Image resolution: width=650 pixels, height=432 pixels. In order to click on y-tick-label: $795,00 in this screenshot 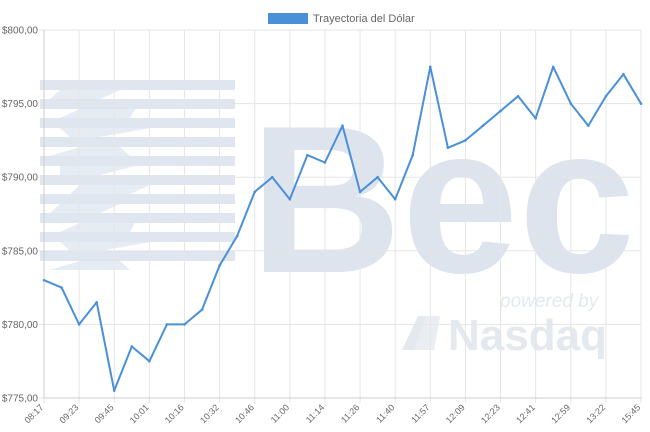, I will do `click(20, 104)`.